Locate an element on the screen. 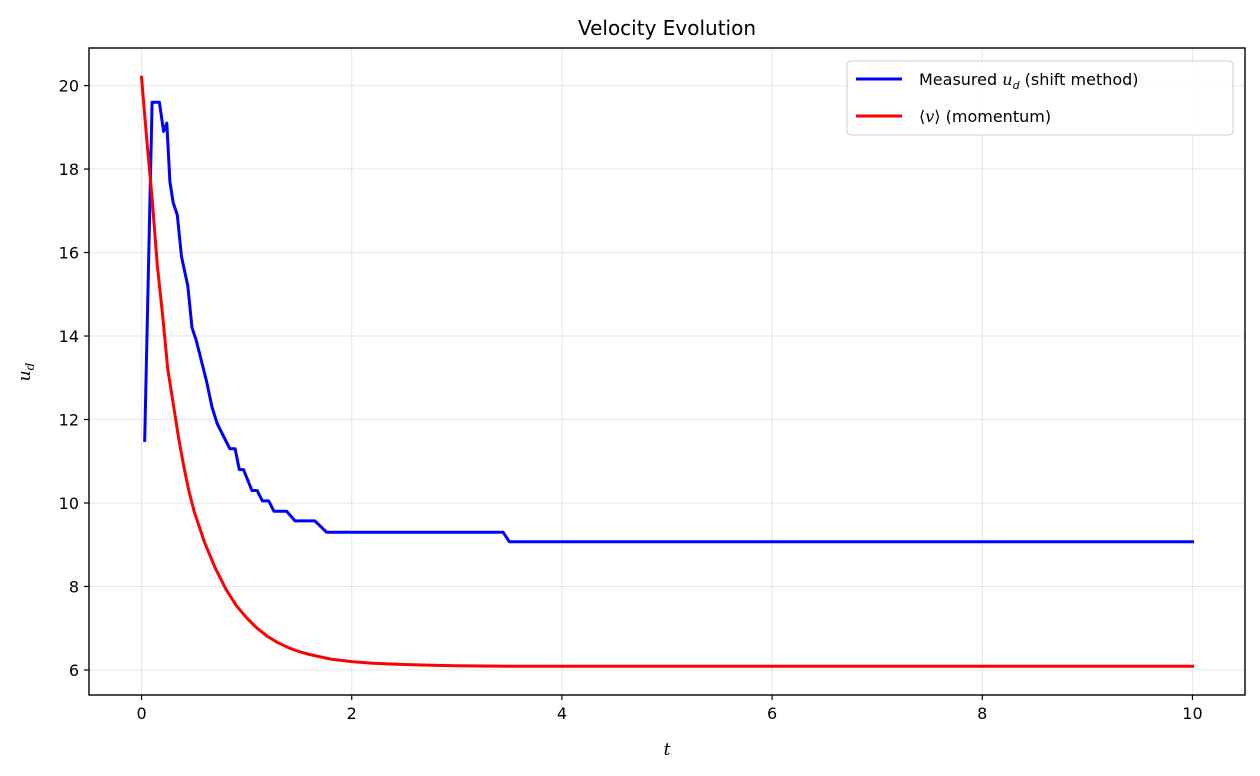  legend-box is located at coordinates (1040, 98).